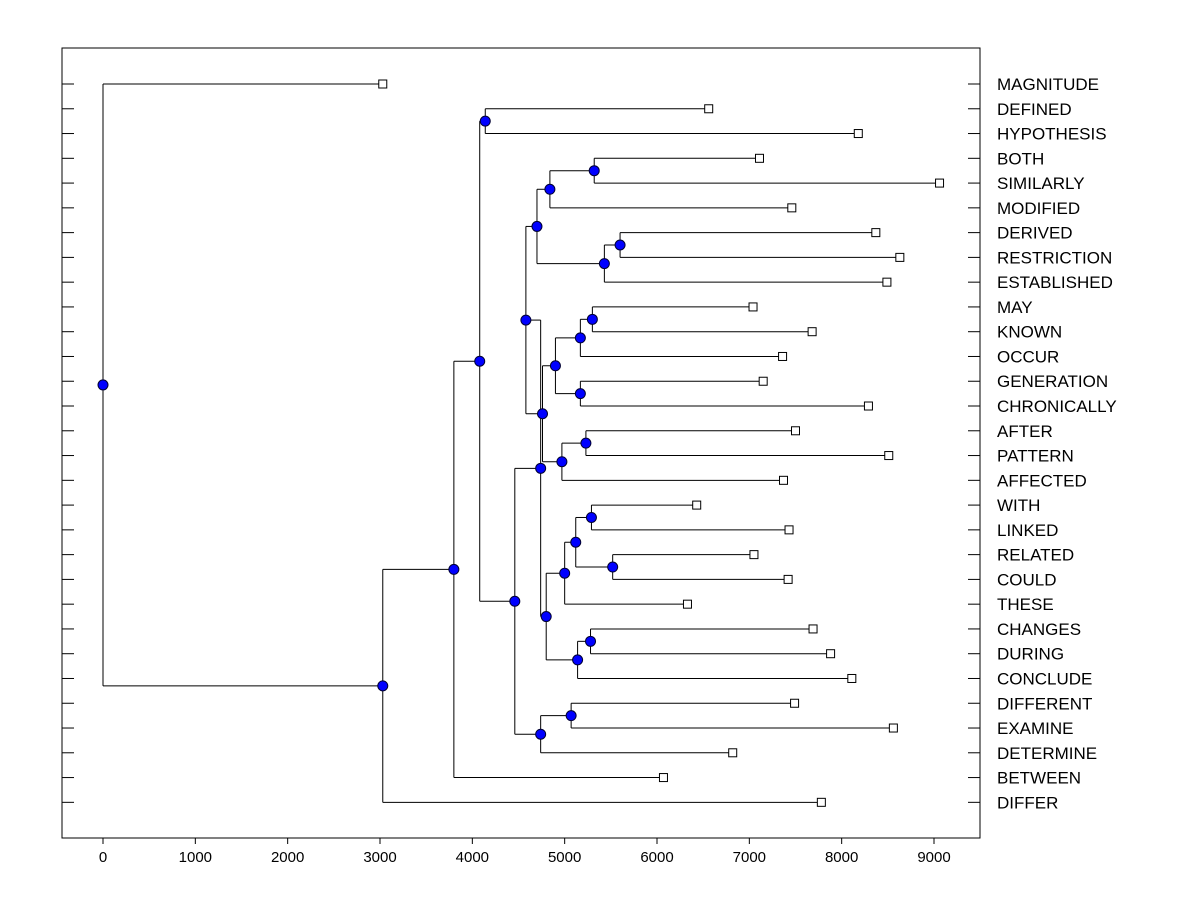 This screenshot has height=900, width=1200. What do you see at coordinates (1027, 530) in the screenshot?
I see `leaf-label-linked: LINKED` at bounding box center [1027, 530].